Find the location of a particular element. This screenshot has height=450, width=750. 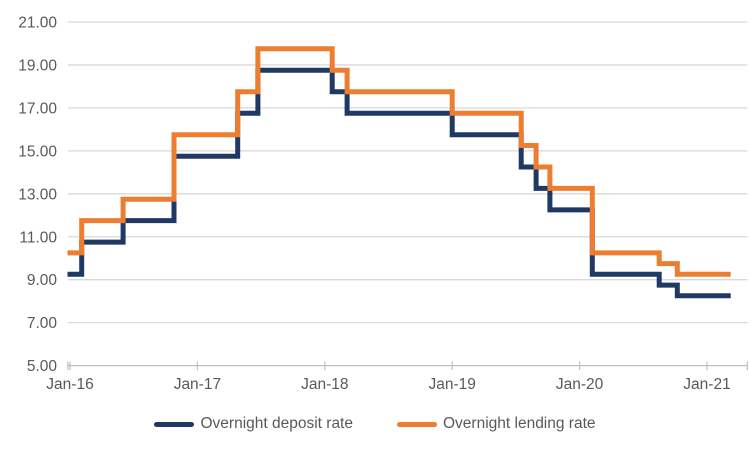

x-tick-label: Jan-21 is located at coordinates (706, 384).